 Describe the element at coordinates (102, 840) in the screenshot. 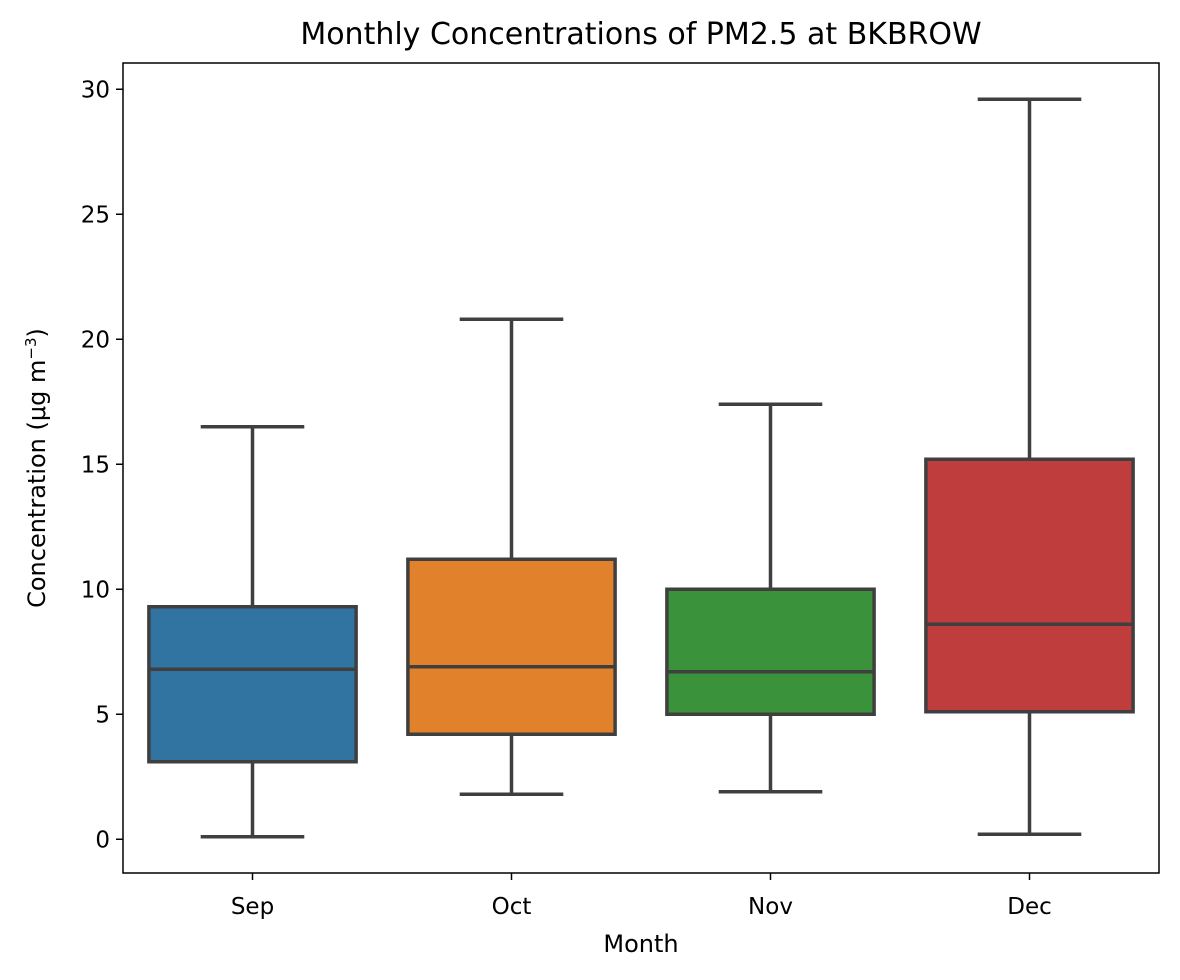

I see `y-tick-label: 0` at that location.